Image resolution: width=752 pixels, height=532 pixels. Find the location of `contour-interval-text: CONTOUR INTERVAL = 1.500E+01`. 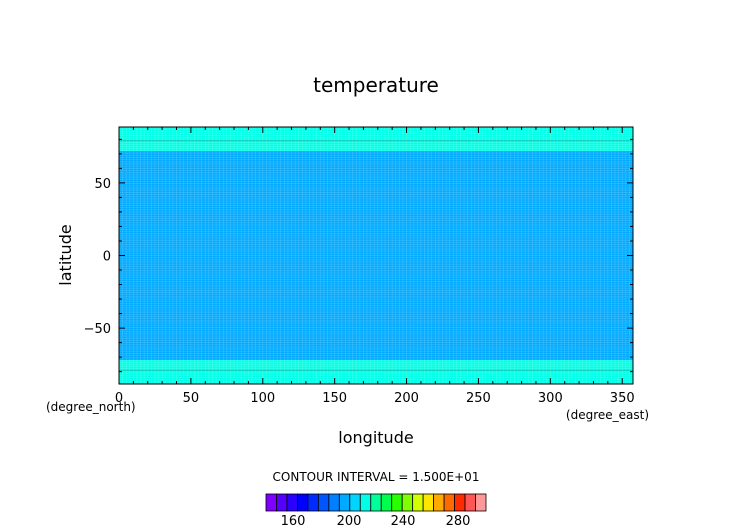

contour-interval-text: CONTOUR INTERVAL = 1.500E+01 is located at coordinates (376, 477).